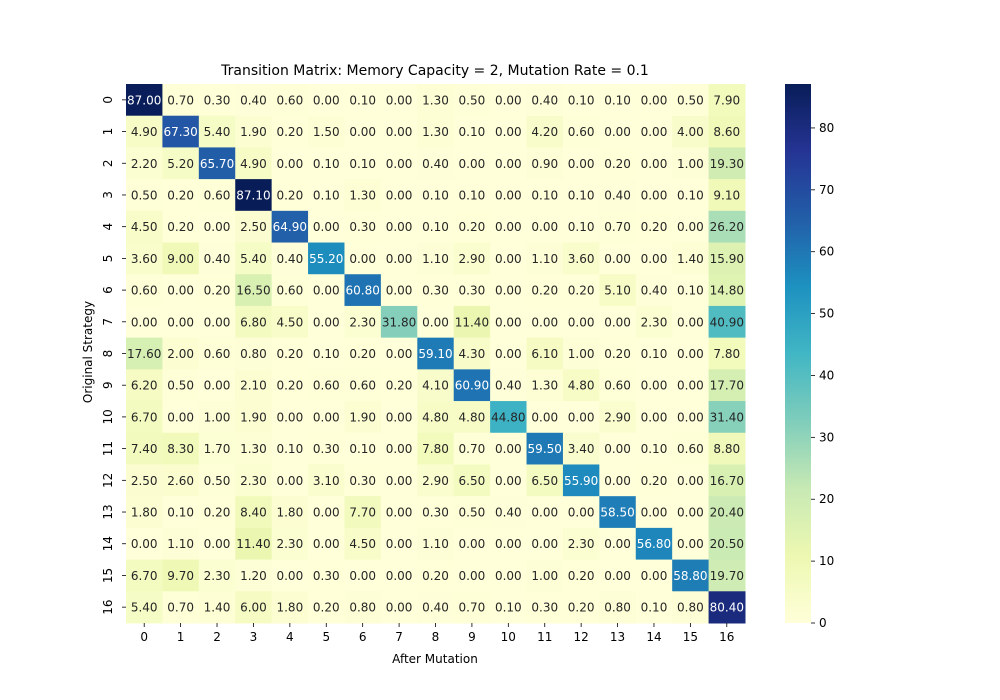  Describe the element at coordinates (826, 437) in the screenshot. I see `colorbar-tick-label: 30` at that location.